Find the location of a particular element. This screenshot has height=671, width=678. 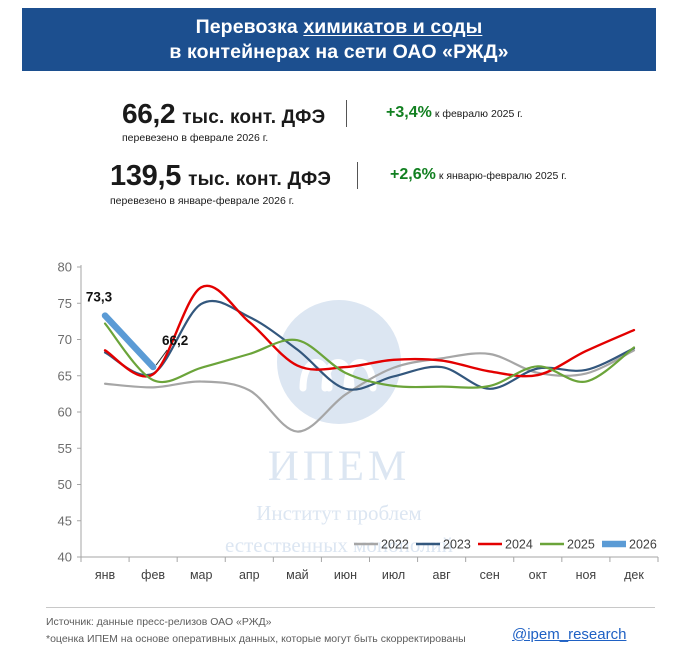

legend-label-2024: 2024 is located at coordinates (519, 545).